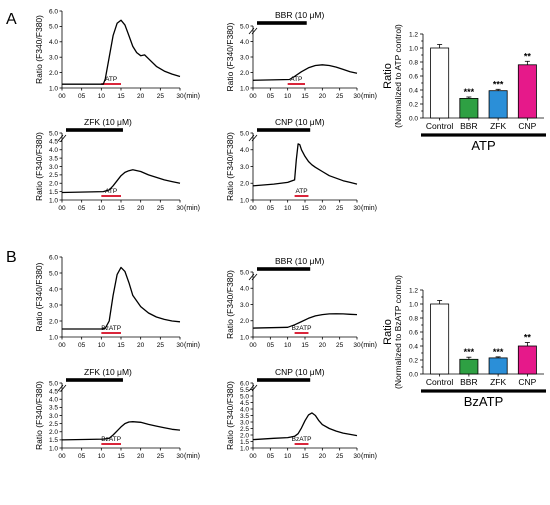 This screenshot has width=550, height=505. Describe the element at coordinates (440, 126) in the screenshot. I see `category-label: Control` at that location.